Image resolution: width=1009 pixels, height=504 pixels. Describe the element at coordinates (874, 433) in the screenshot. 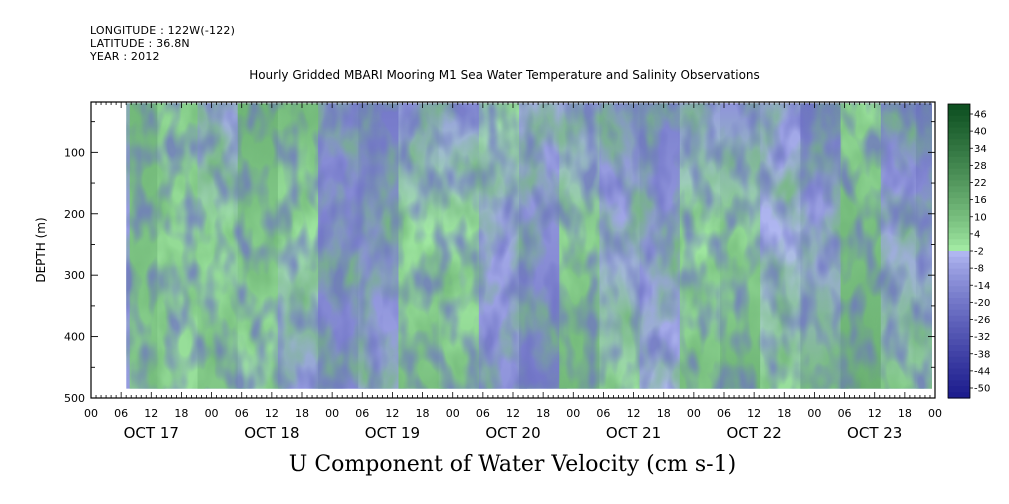

I see `x-day-label: OCT 23` at that location.